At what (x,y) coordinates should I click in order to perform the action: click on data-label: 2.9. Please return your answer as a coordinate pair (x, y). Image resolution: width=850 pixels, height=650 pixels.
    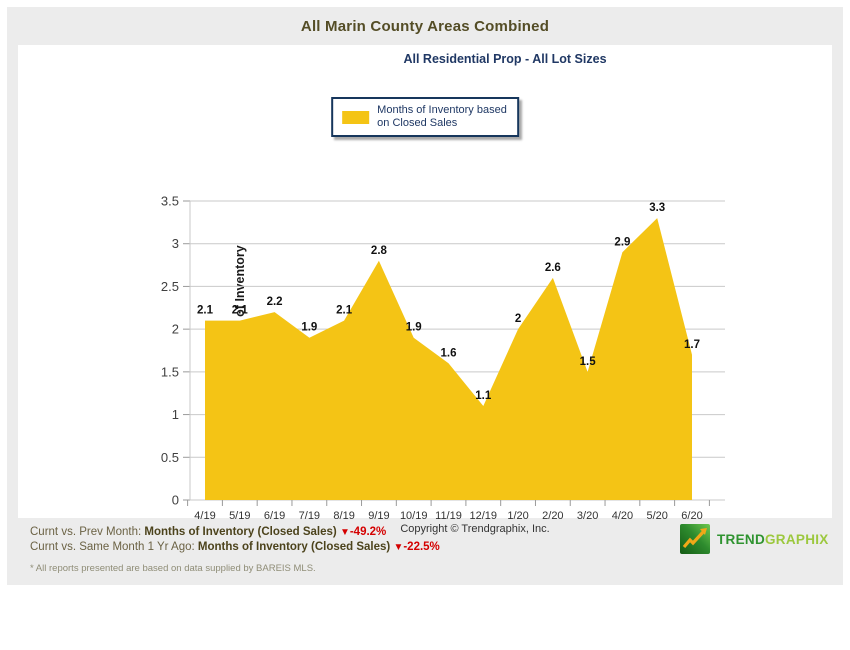
    Looking at the image, I should click on (622, 242).